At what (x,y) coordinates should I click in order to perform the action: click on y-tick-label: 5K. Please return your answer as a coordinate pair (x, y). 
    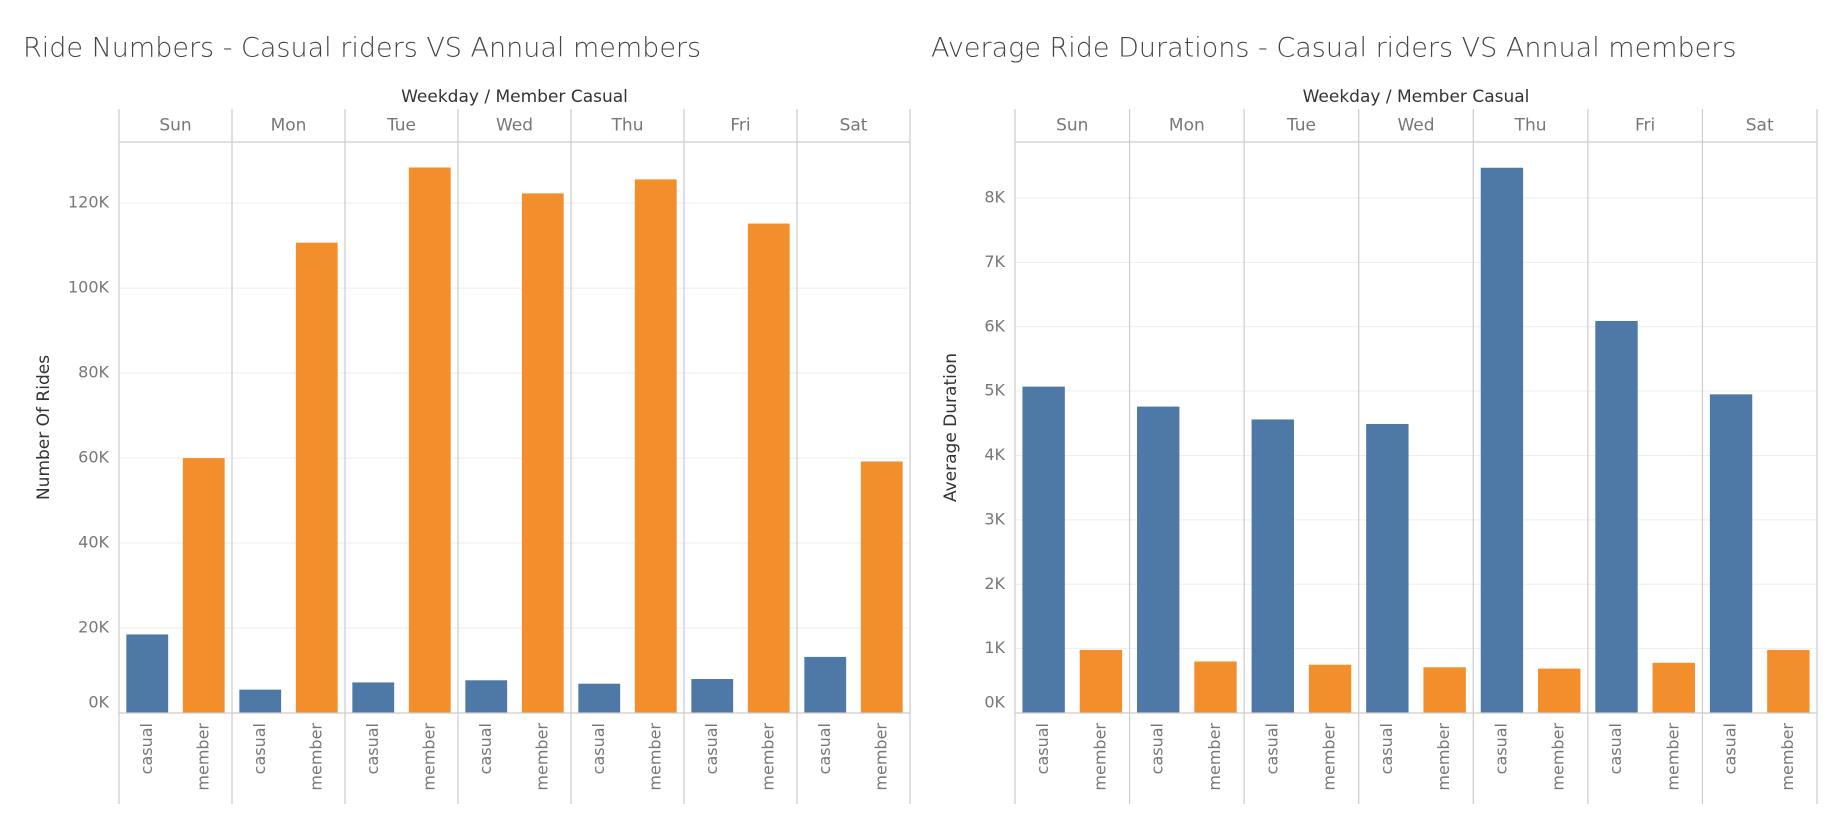
    Looking at the image, I should click on (994, 390).